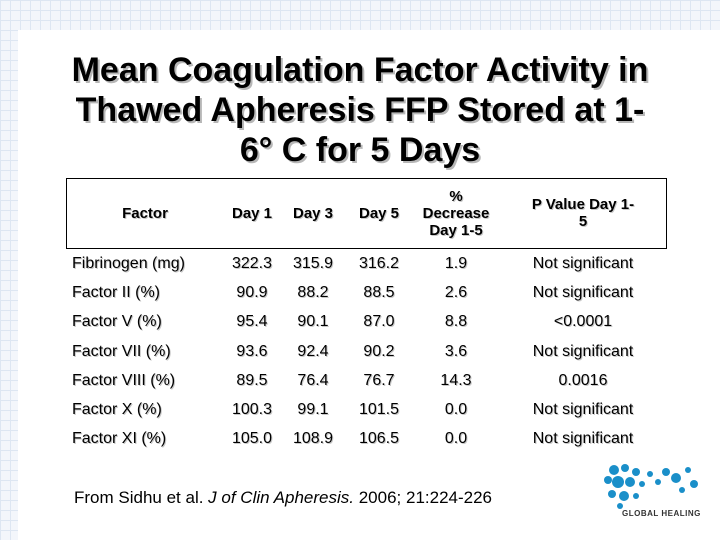  I want to click on cell-percent: 1.9, so click(456, 263).